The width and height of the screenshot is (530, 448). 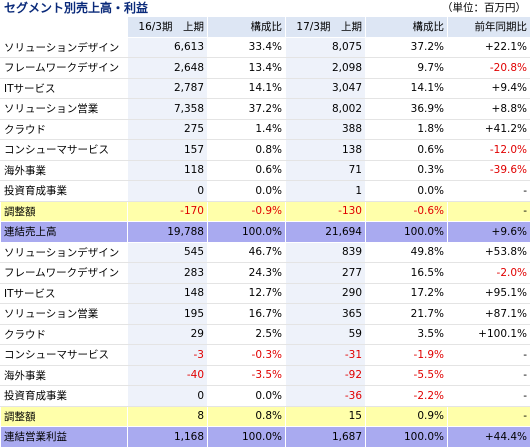 What do you see at coordinates (326, 170) in the screenshot?
I see `table-cell: 71` at bounding box center [326, 170].